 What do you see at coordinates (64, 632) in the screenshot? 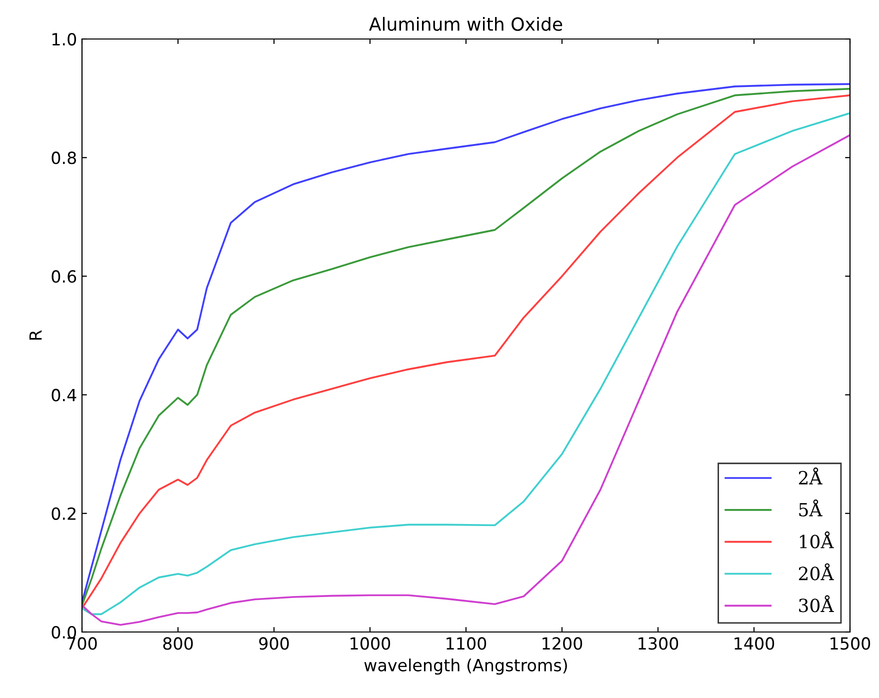
I see `y-tick-label: 0.0` at bounding box center [64, 632].